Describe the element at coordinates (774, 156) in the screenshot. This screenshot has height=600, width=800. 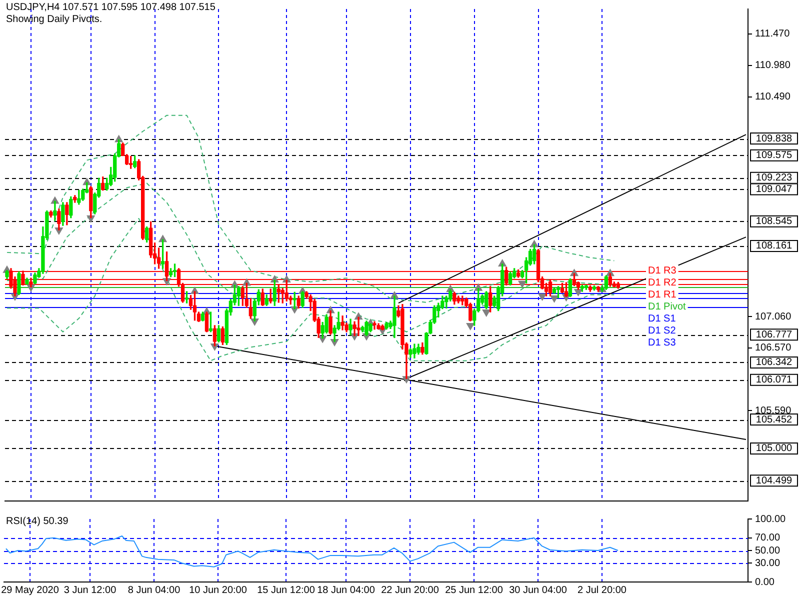
I see `ref-line-label: 109.575` at that location.